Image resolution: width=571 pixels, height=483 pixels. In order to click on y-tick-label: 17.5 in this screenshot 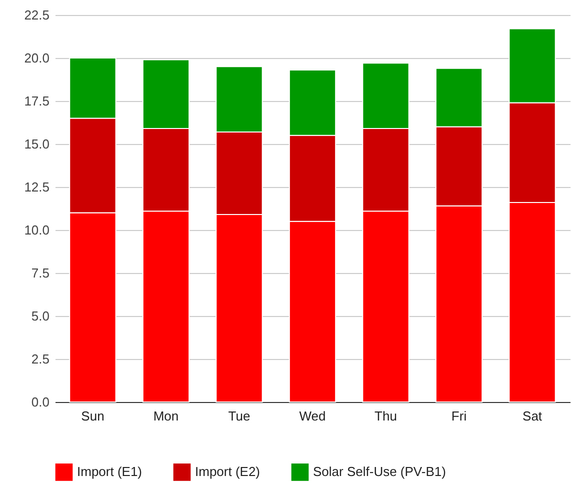, I will do `click(37, 101)`.